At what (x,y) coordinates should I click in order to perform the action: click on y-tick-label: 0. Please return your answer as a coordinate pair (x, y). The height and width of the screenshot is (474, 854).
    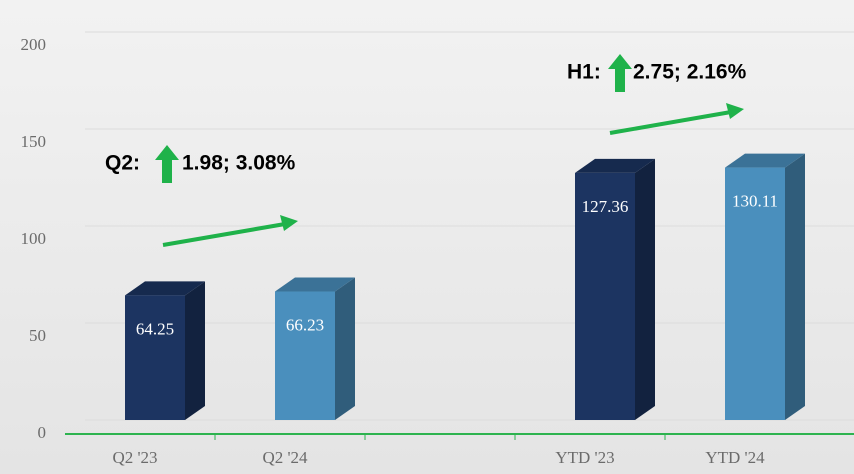
    Looking at the image, I should click on (42, 432).